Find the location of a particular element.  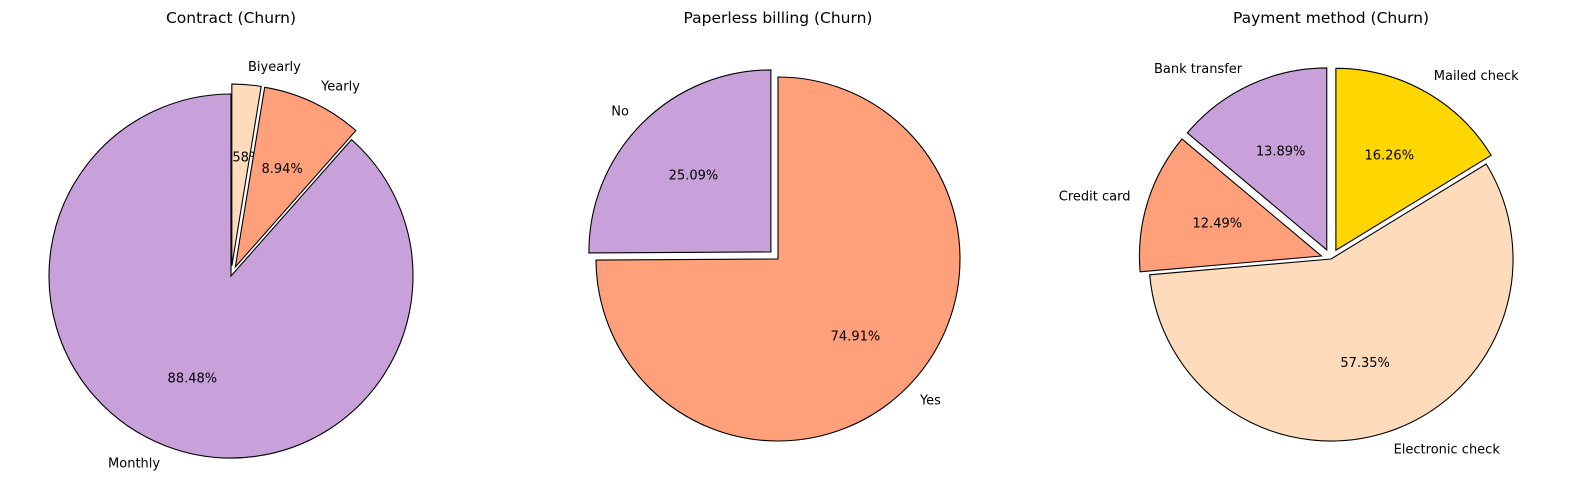

slice-label-no: No is located at coordinates (620, 111).